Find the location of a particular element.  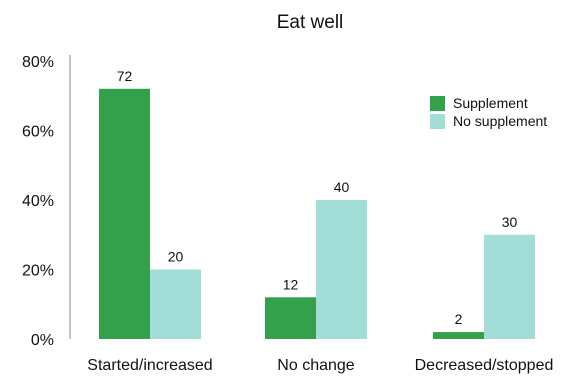

legend-swatch-no-supplement is located at coordinates (437, 121).